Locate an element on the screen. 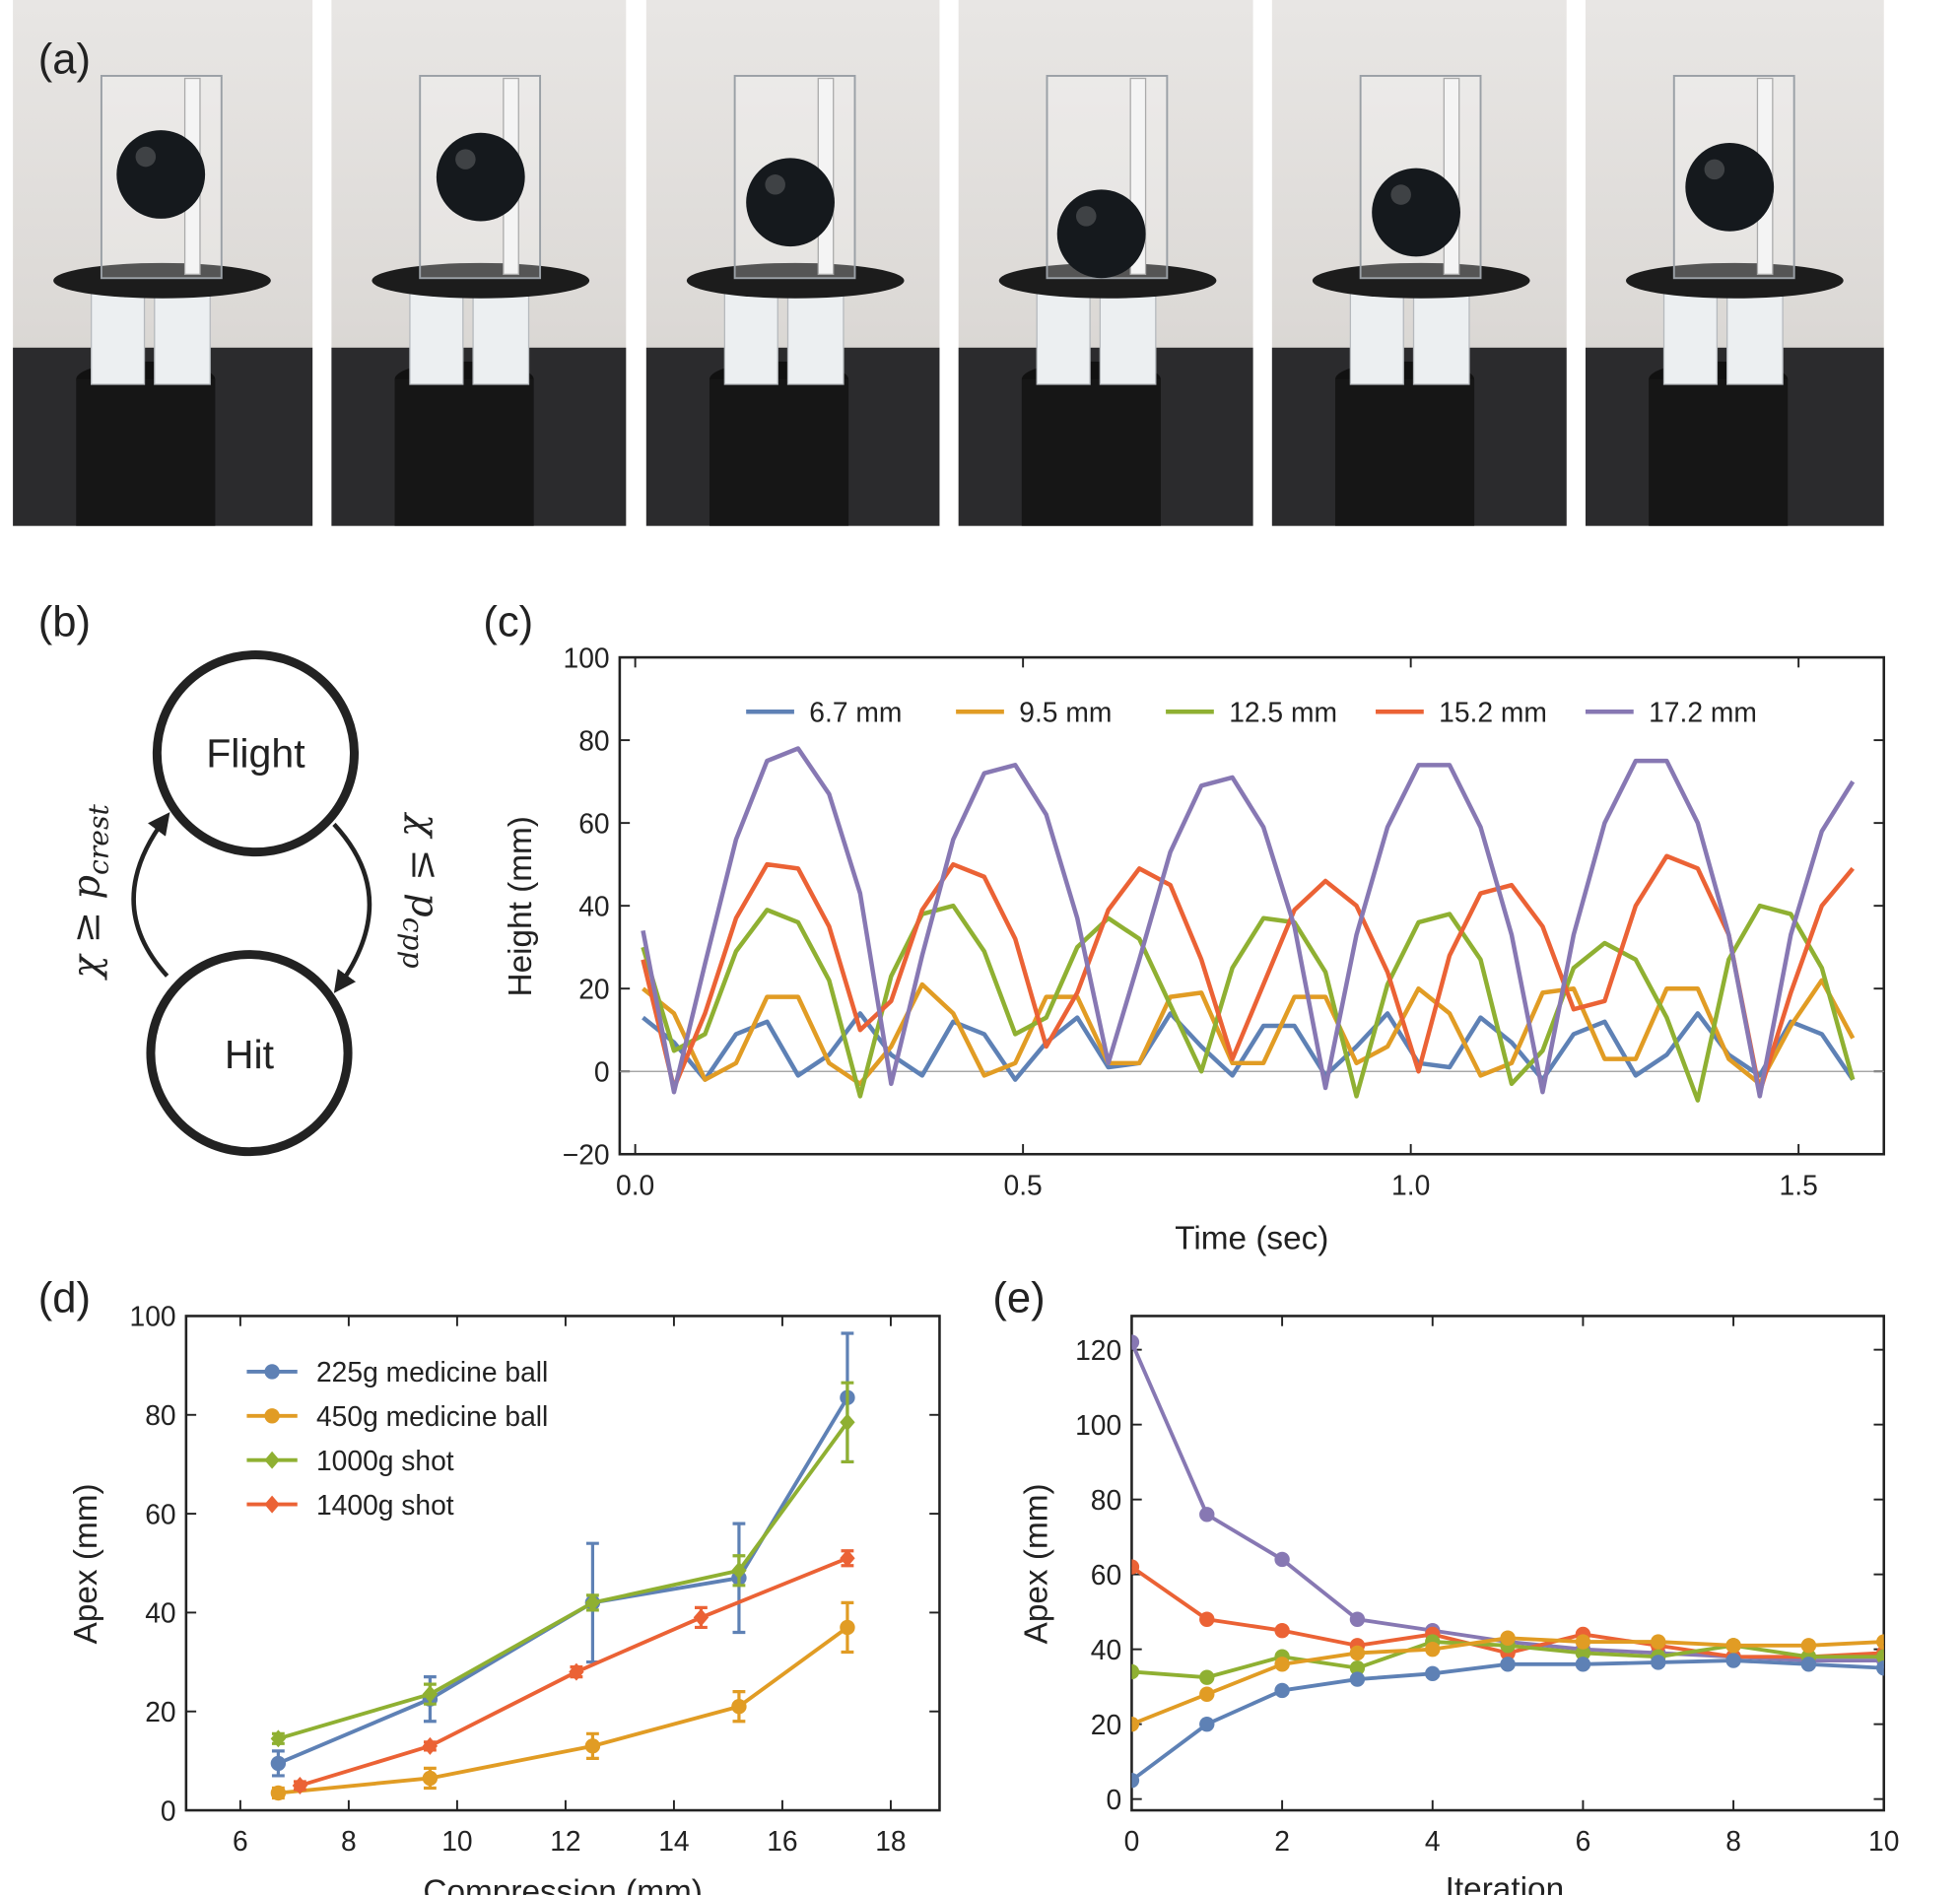 The width and height of the screenshot is (1960, 1895). x-tick-label: 8 is located at coordinates (1733, 1841).